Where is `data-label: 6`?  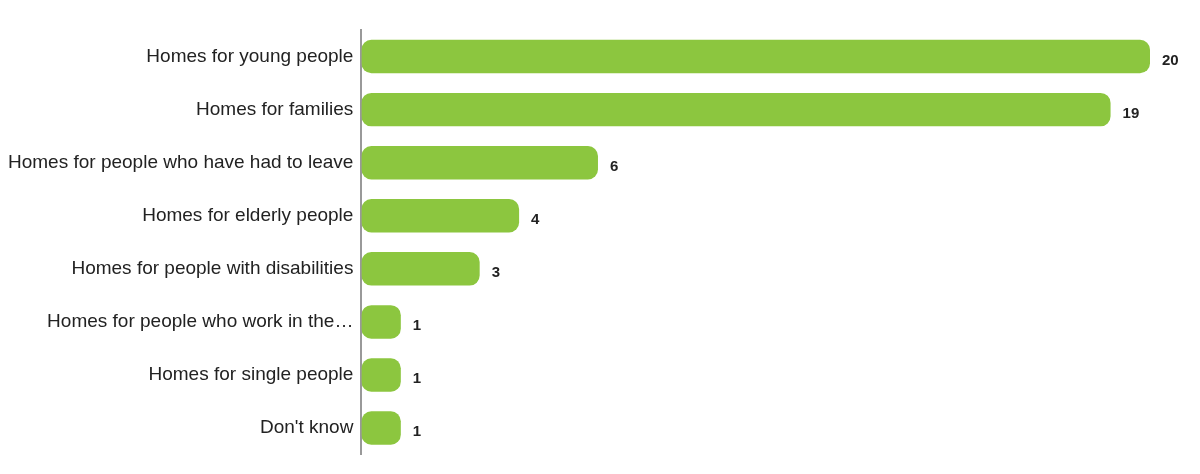
data-label: 6 is located at coordinates (614, 165).